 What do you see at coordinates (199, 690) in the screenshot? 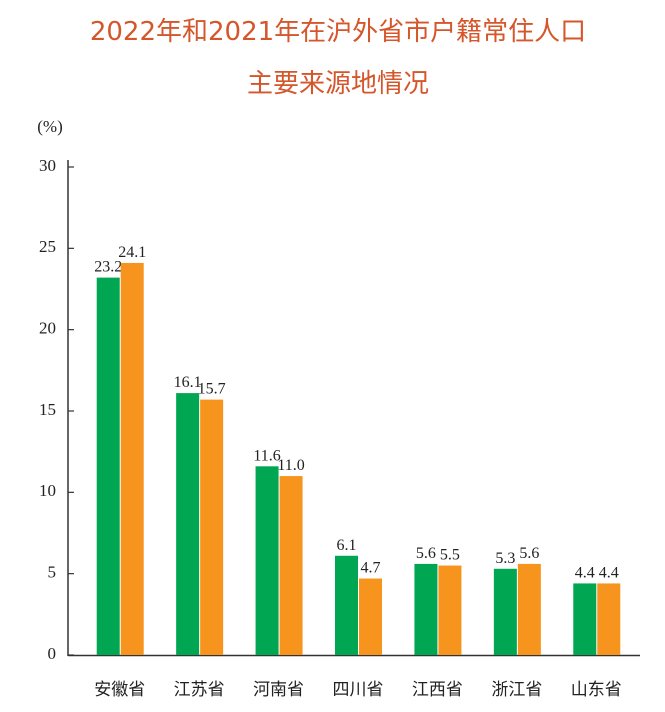
I see `x-tick-label: 江苏省` at bounding box center [199, 690].